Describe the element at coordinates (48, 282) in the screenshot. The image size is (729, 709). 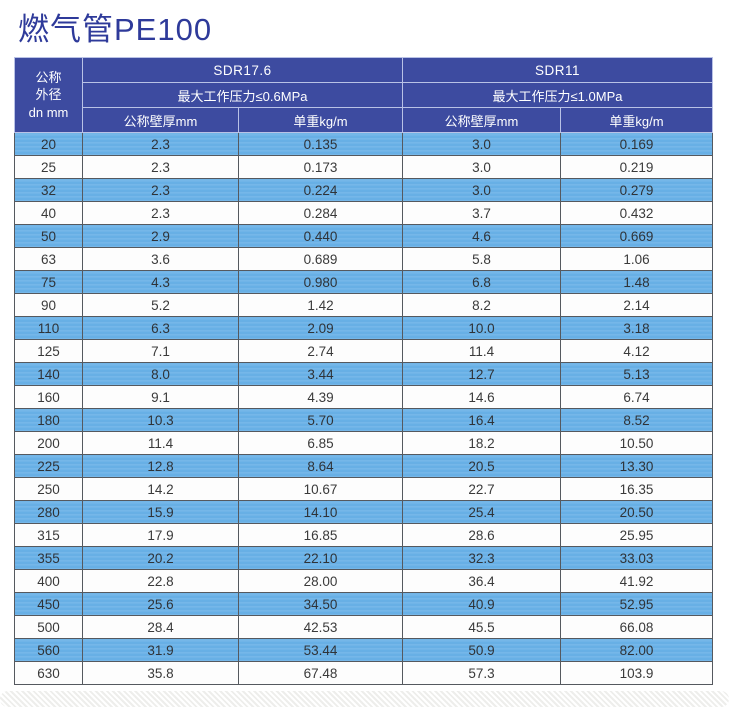
I see `table-cell: 75` at that location.